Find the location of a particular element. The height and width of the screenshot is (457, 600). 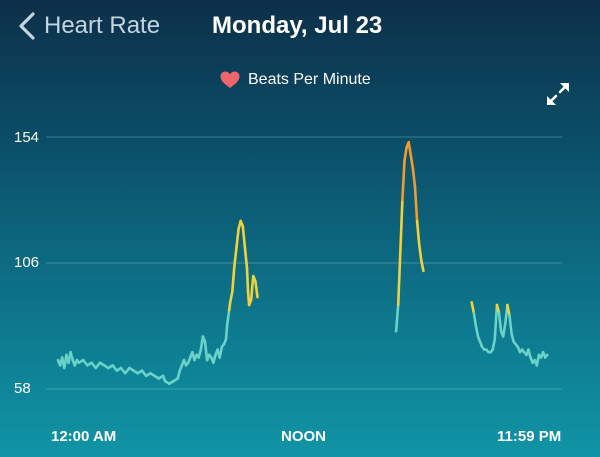

back-label: Heart Rate is located at coordinates (102, 25).